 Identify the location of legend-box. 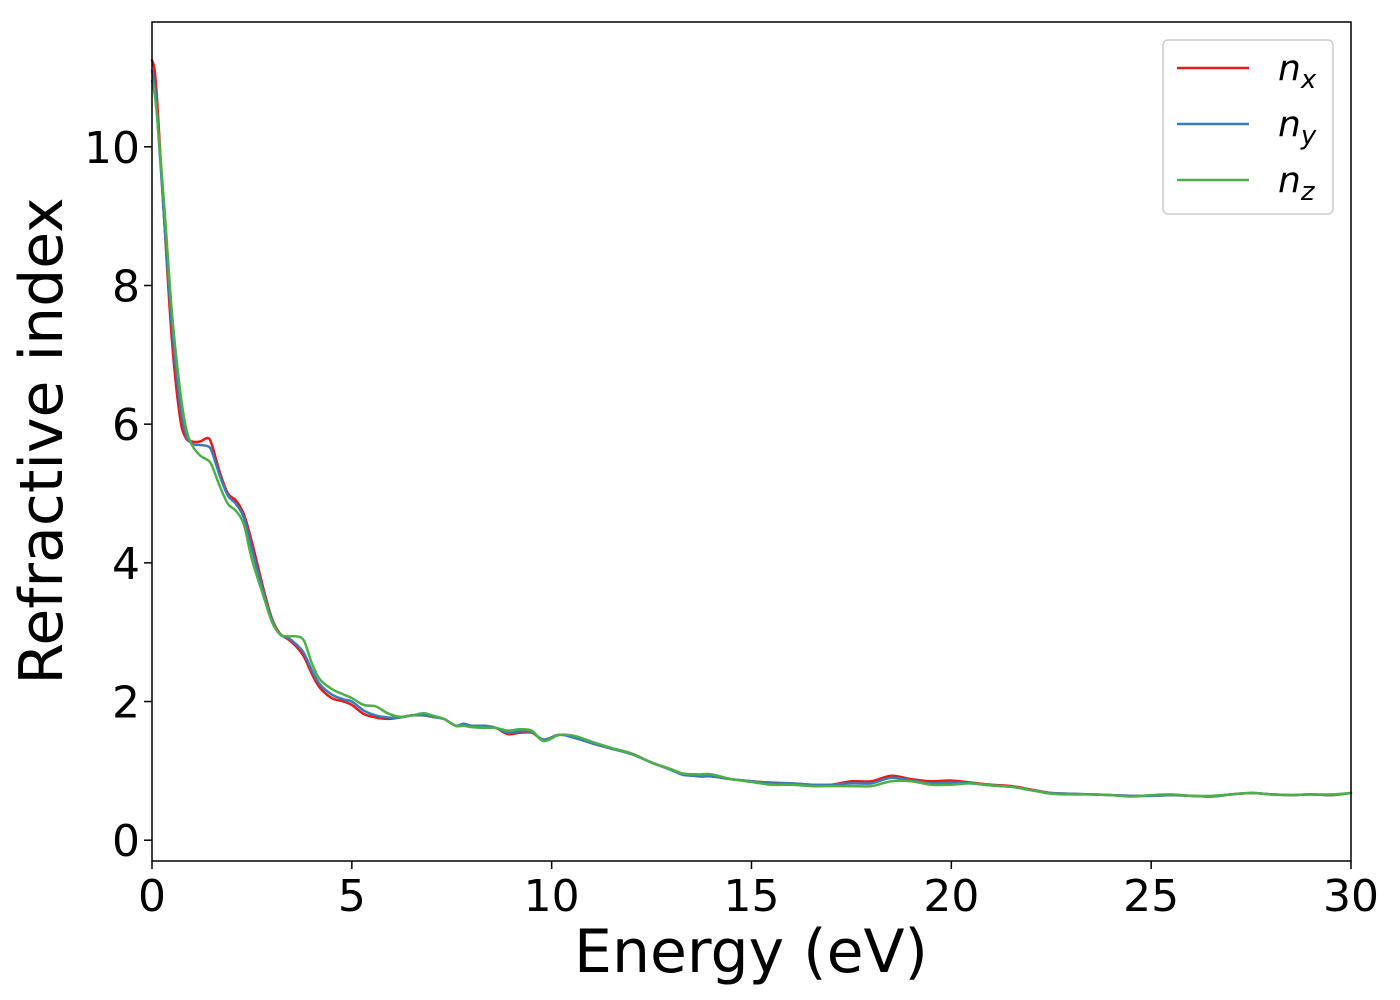
(1248, 127).